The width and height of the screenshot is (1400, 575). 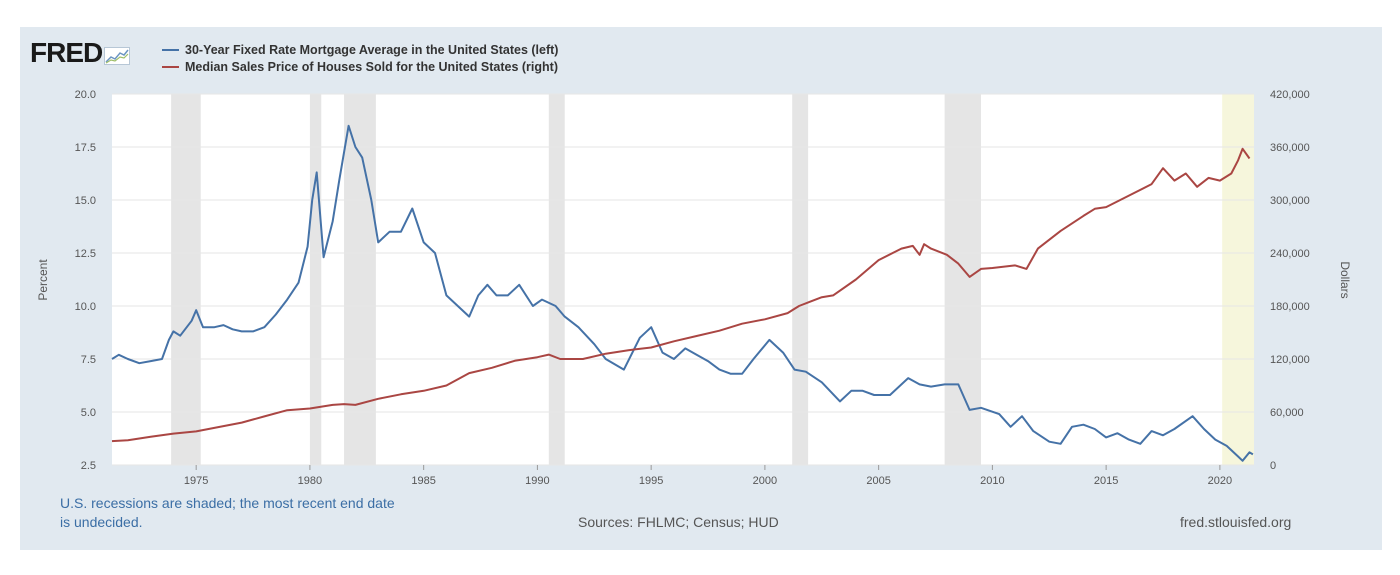 What do you see at coordinates (1345, 279) in the screenshot?
I see `y-right-axis-title: Dollars` at bounding box center [1345, 279].